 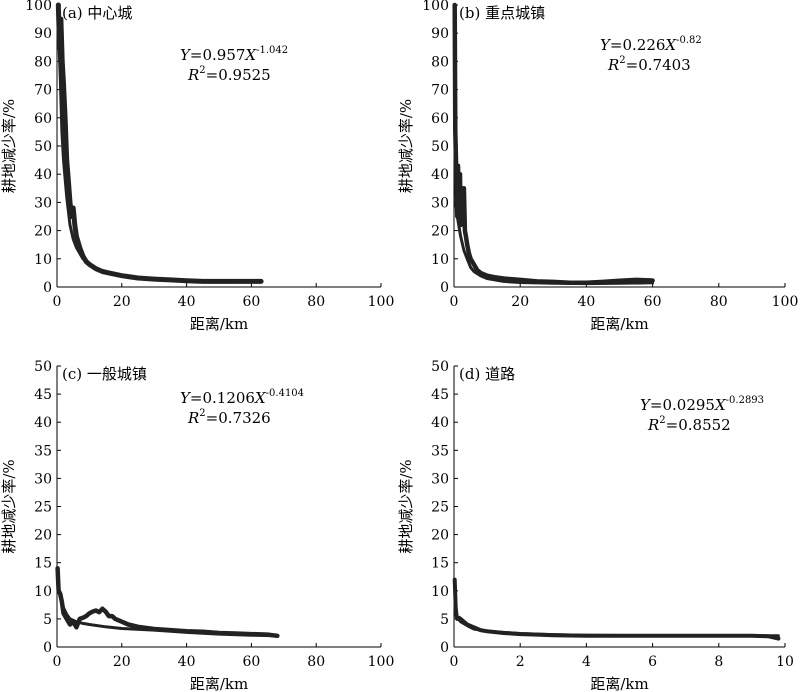 I want to click on panel-title: (b) 重点城镇, so click(x=502, y=13).